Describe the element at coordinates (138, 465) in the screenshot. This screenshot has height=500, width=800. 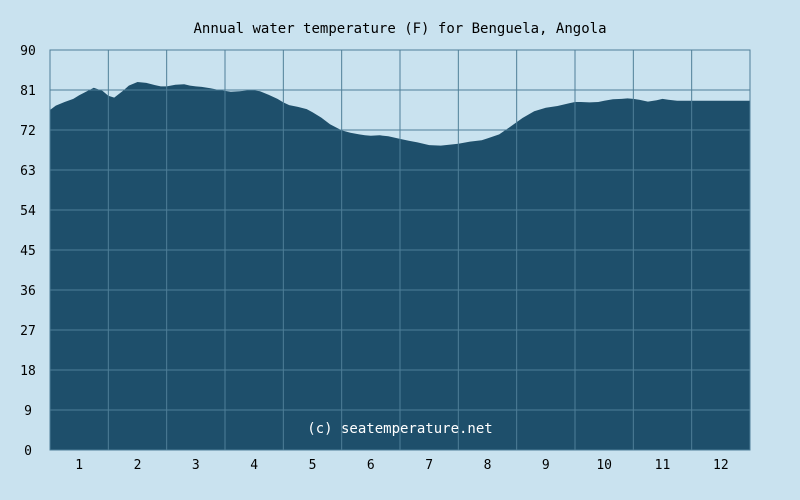
I see `x-tick-label: 2` at that location.